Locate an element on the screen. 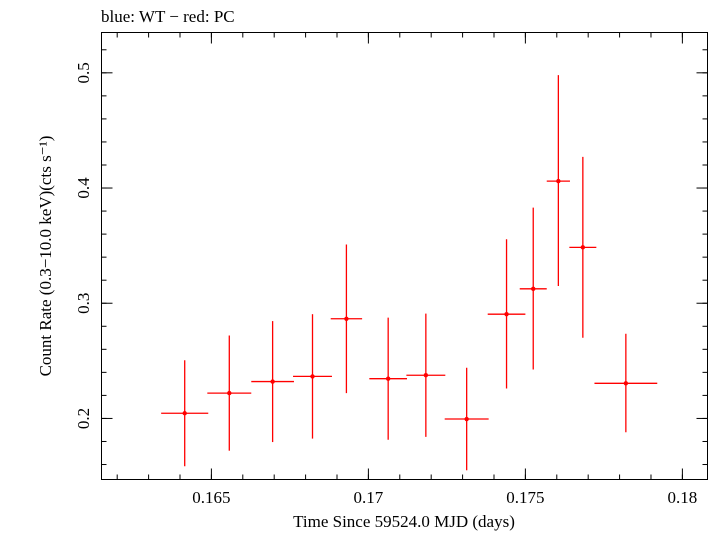 The width and height of the screenshot is (716, 537). x-tick-labels: 0.165 0.17 0.175 0.18 is located at coordinates (444, 497).